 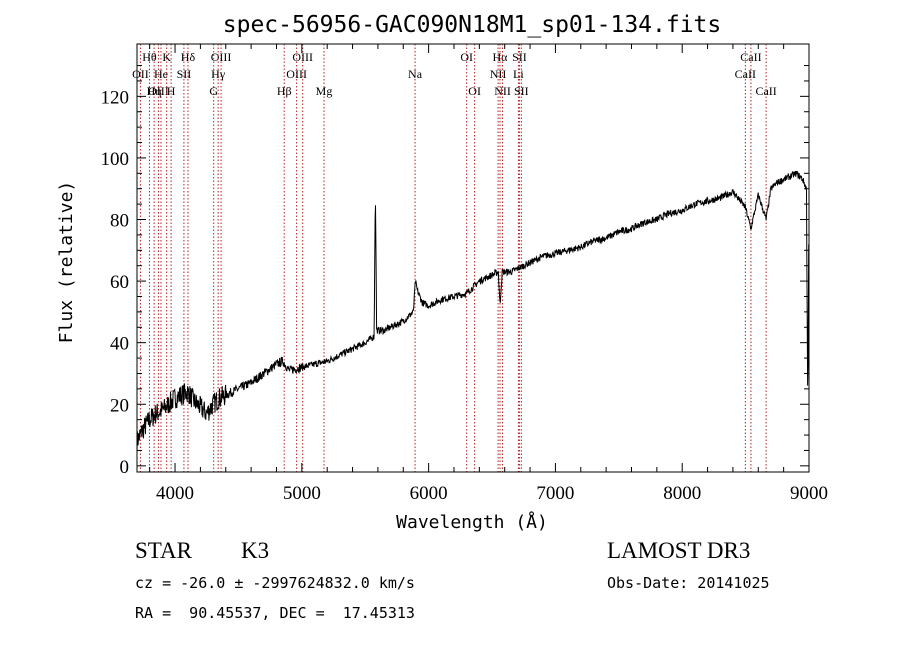 I want to click on line-label: Hβ, so click(x=284, y=91).